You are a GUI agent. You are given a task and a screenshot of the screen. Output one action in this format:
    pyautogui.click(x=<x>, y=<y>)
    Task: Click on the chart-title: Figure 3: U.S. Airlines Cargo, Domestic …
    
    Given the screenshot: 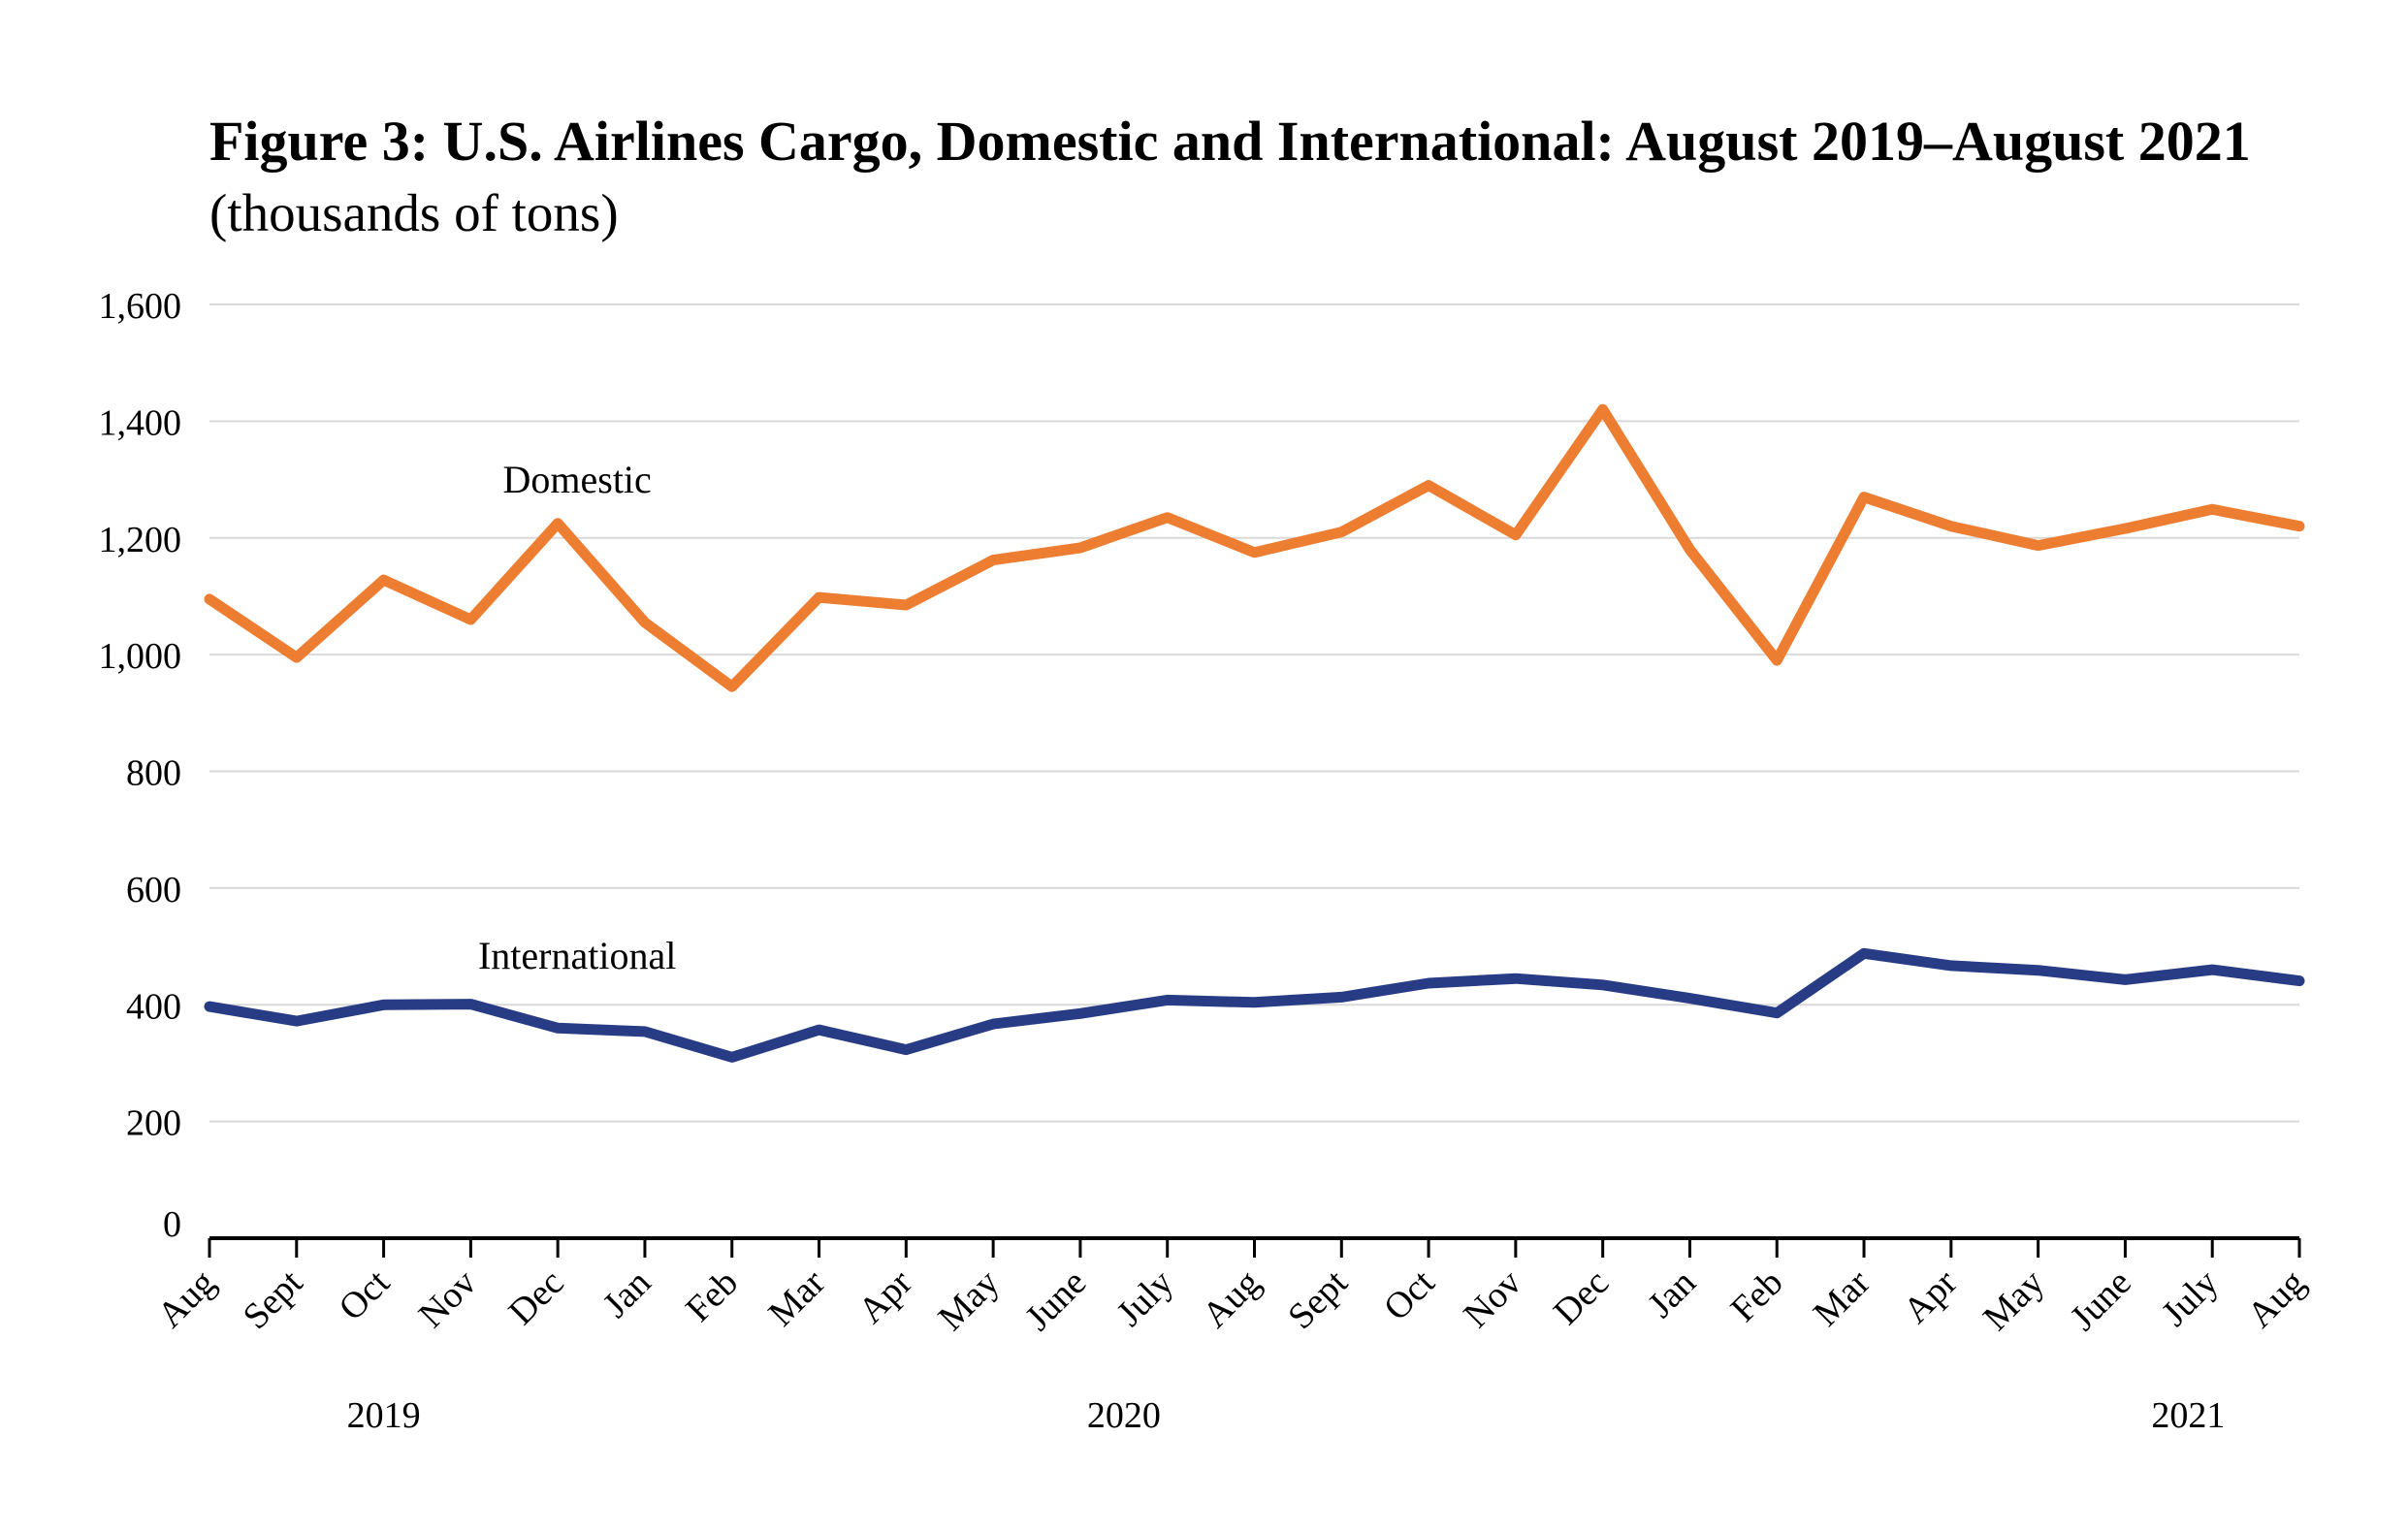 What is the action you would take?
    pyautogui.click(x=1230, y=141)
    